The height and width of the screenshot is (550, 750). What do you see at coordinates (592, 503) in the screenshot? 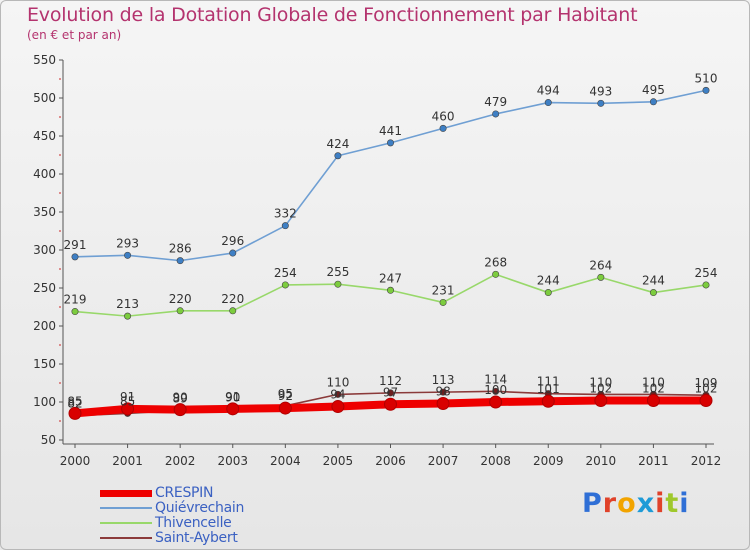
I see `logo-letter: P` at bounding box center [592, 503].